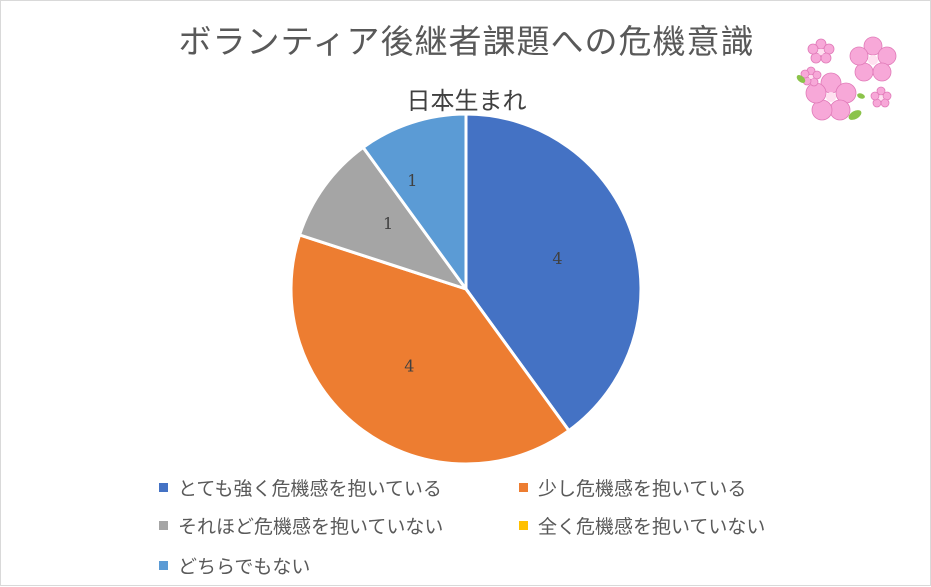  I want to click on legend-label: 少し危機感を抱いている, so click(642, 489).